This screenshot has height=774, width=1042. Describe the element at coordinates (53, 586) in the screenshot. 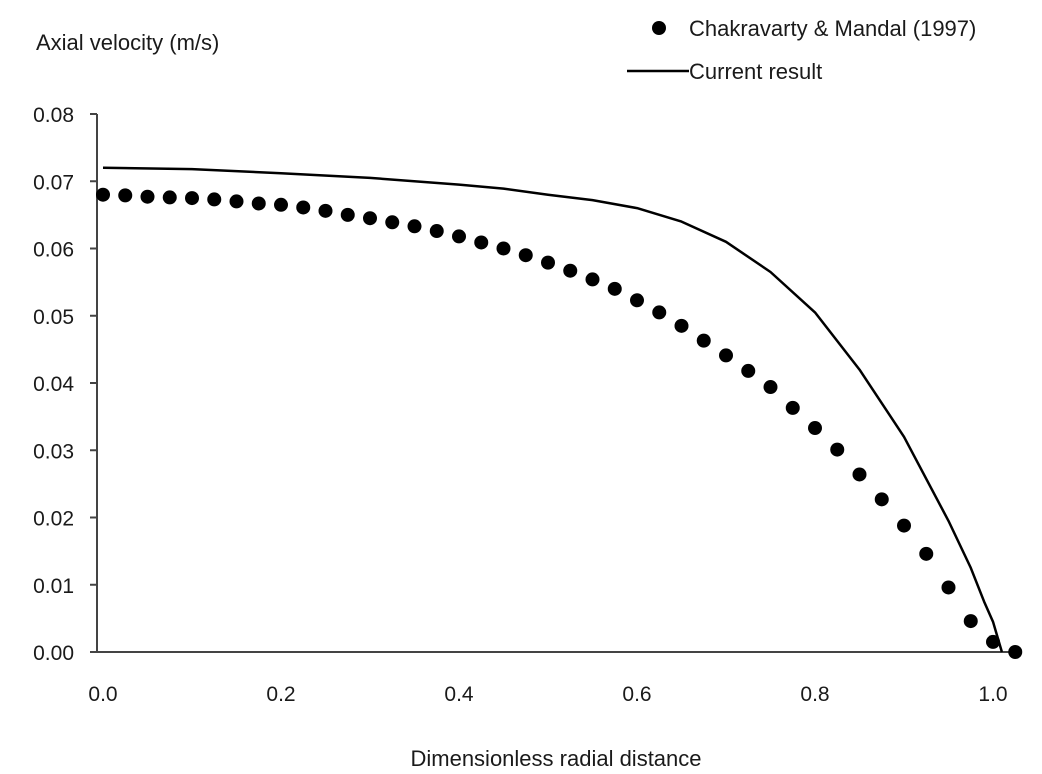

I see `y-tick-label: 0.01` at that location.